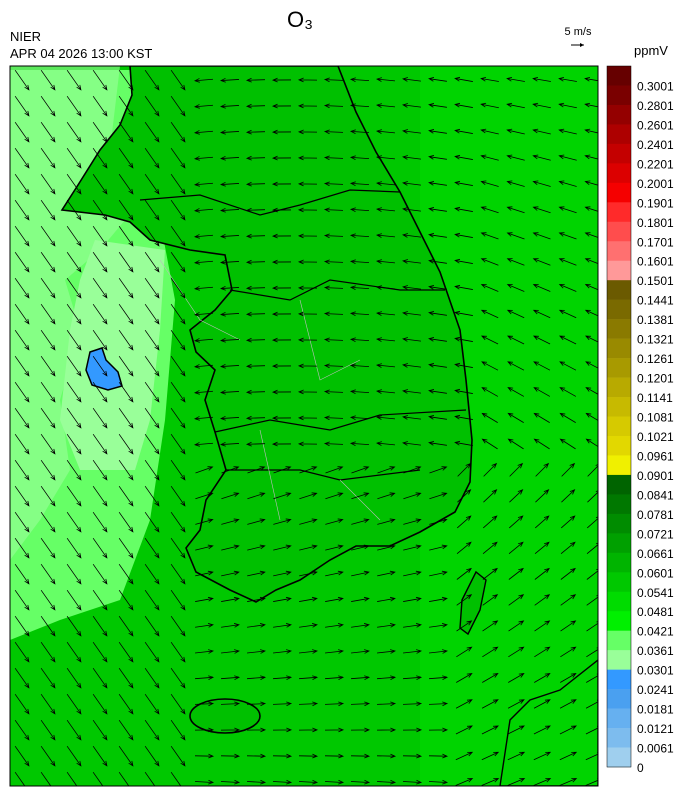  What do you see at coordinates (655, 632) in the screenshot?
I see `colorbar-label: 0.0421` at bounding box center [655, 632].